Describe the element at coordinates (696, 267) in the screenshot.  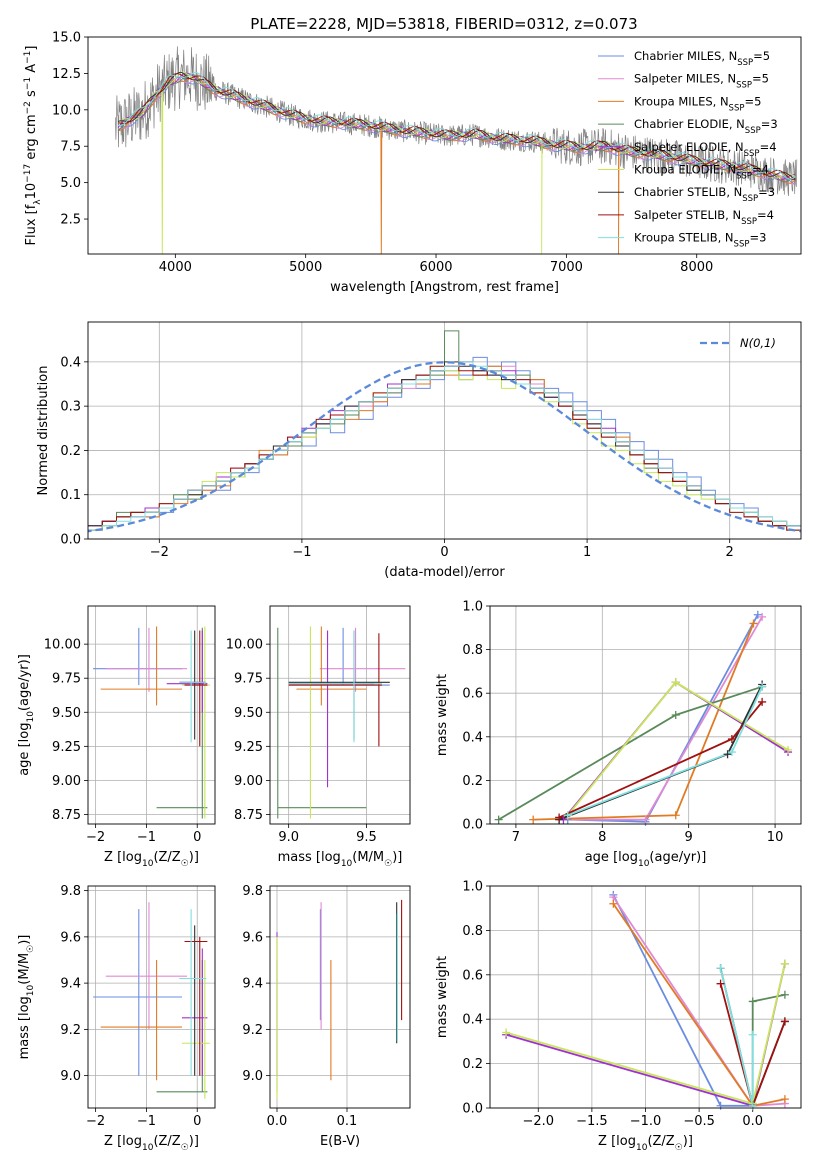
I see `x-tick-label: 8000` at that location.